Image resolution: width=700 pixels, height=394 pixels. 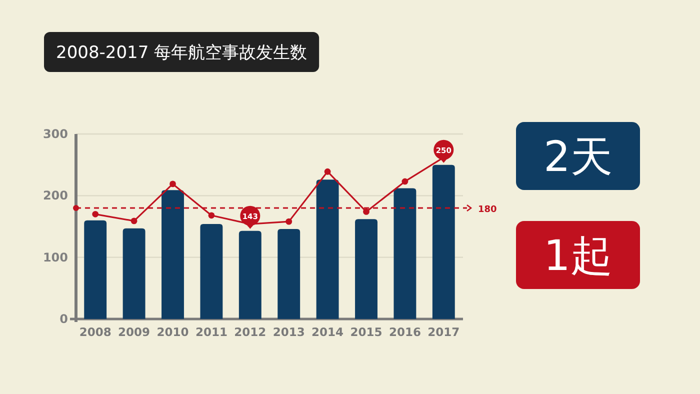 What do you see at coordinates (55, 134) in the screenshot?
I see `y-tick-label: 300` at bounding box center [55, 134].